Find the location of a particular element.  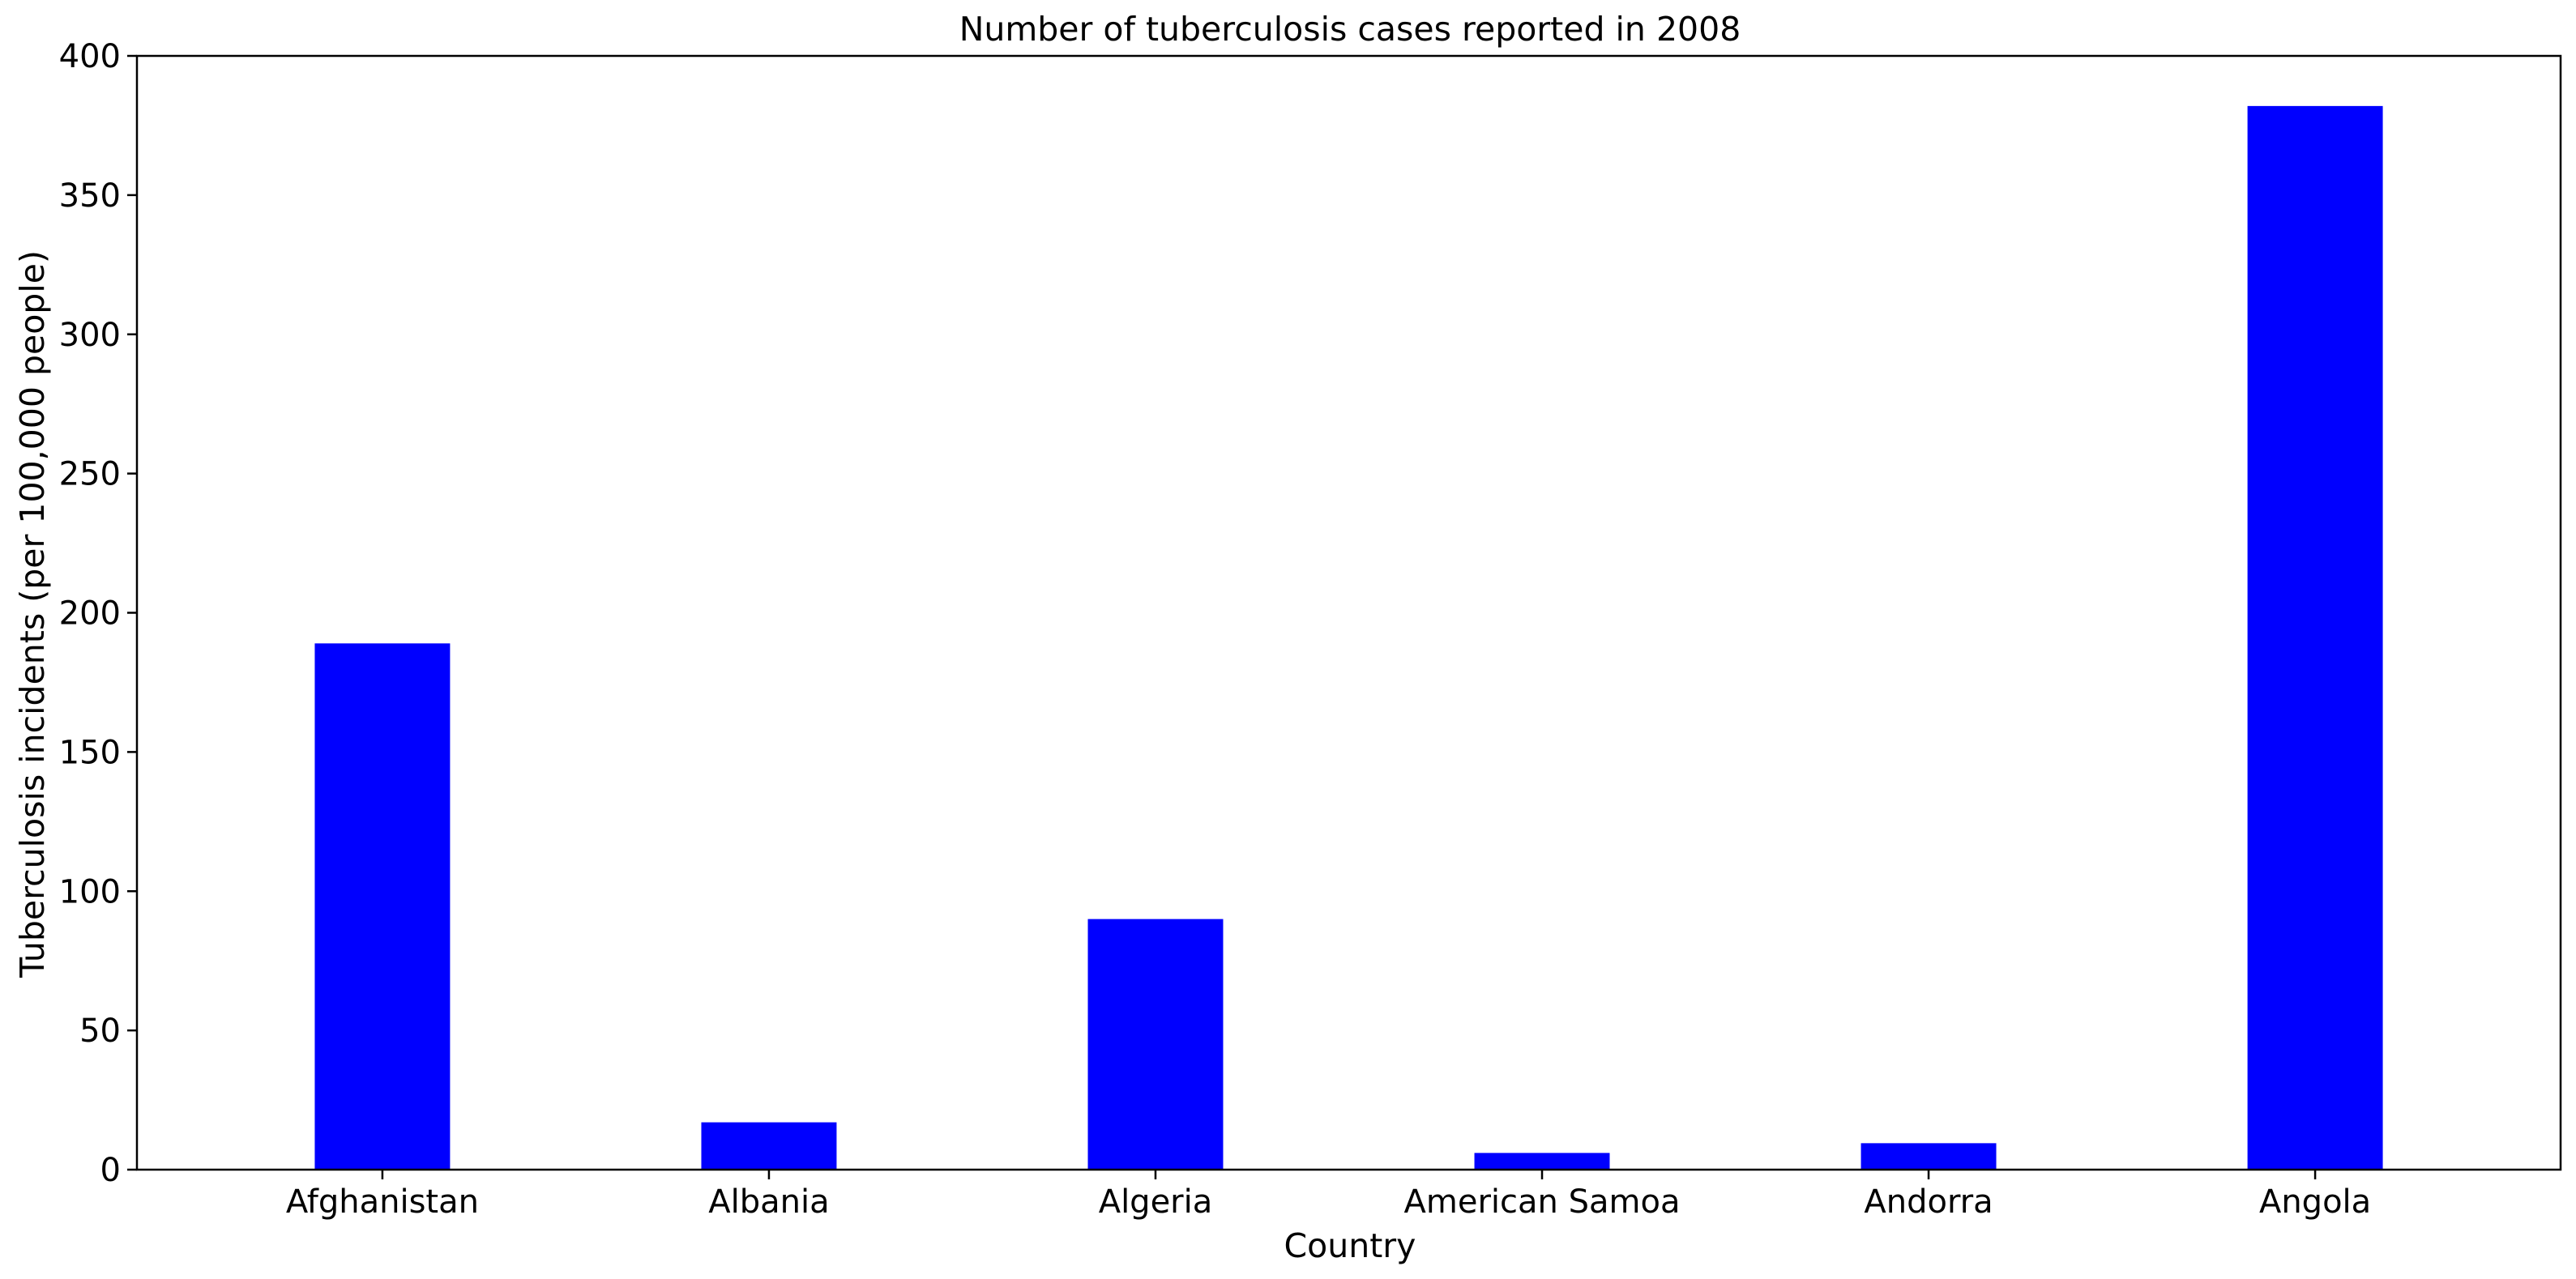

bar-american-samoa is located at coordinates (1542, 1161).